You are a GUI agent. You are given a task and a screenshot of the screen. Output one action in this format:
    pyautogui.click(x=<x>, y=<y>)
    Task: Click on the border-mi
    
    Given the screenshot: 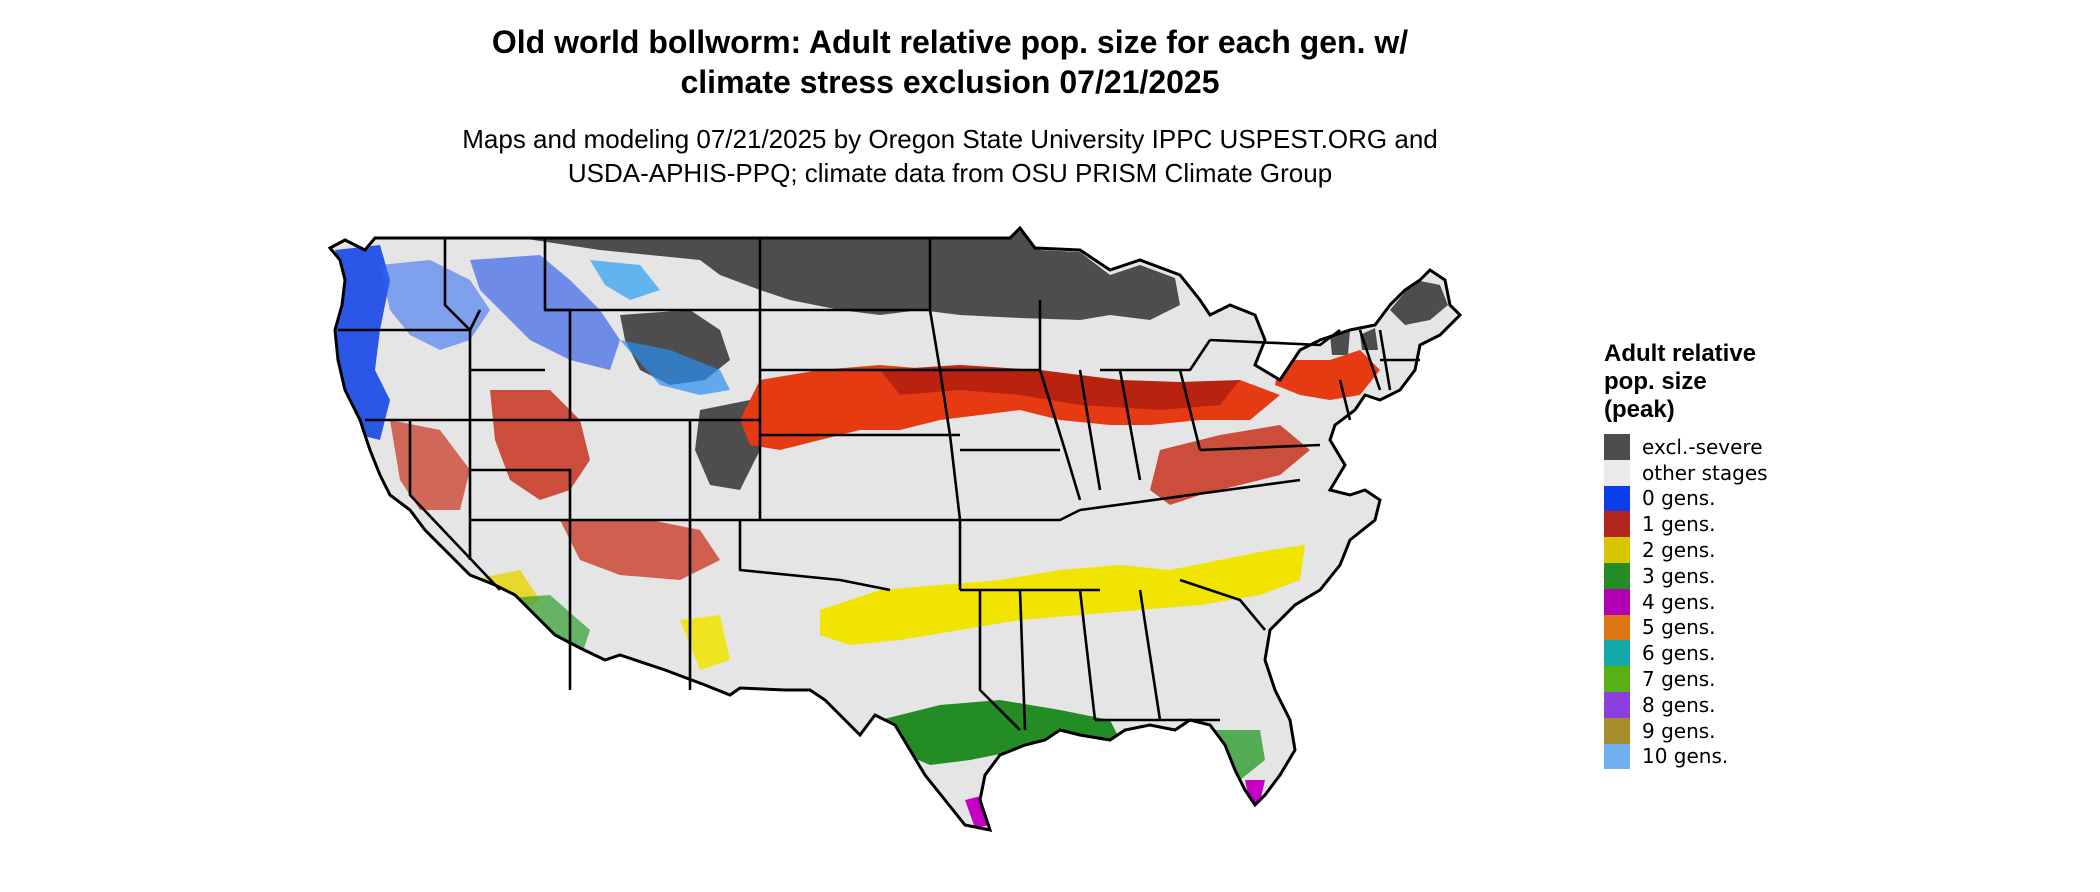 What is the action you would take?
    pyautogui.click(x=1156, y=355)
    